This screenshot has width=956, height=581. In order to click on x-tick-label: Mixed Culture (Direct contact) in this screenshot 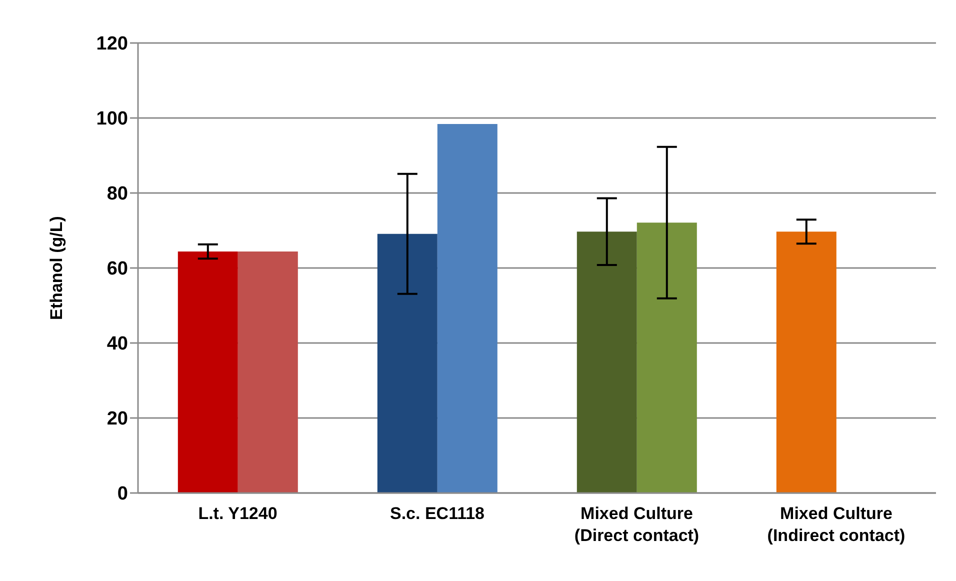, I will do `click(637, 524)`.